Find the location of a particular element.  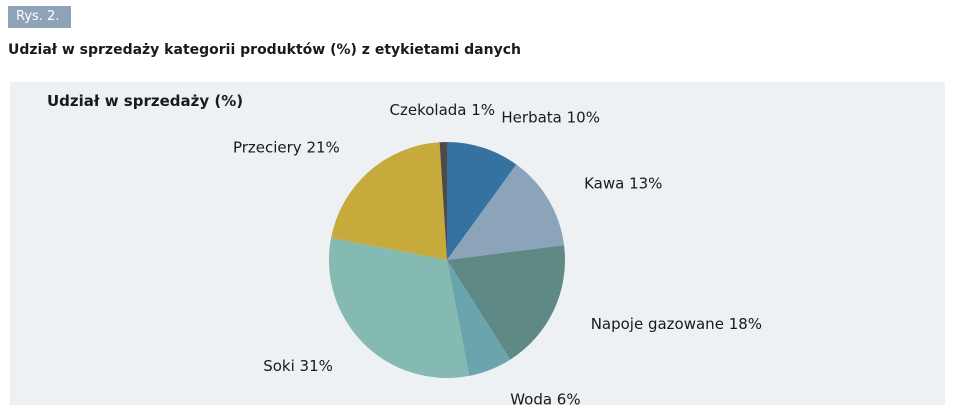

pie-slice-kawa is located at coordinates (506, 212).